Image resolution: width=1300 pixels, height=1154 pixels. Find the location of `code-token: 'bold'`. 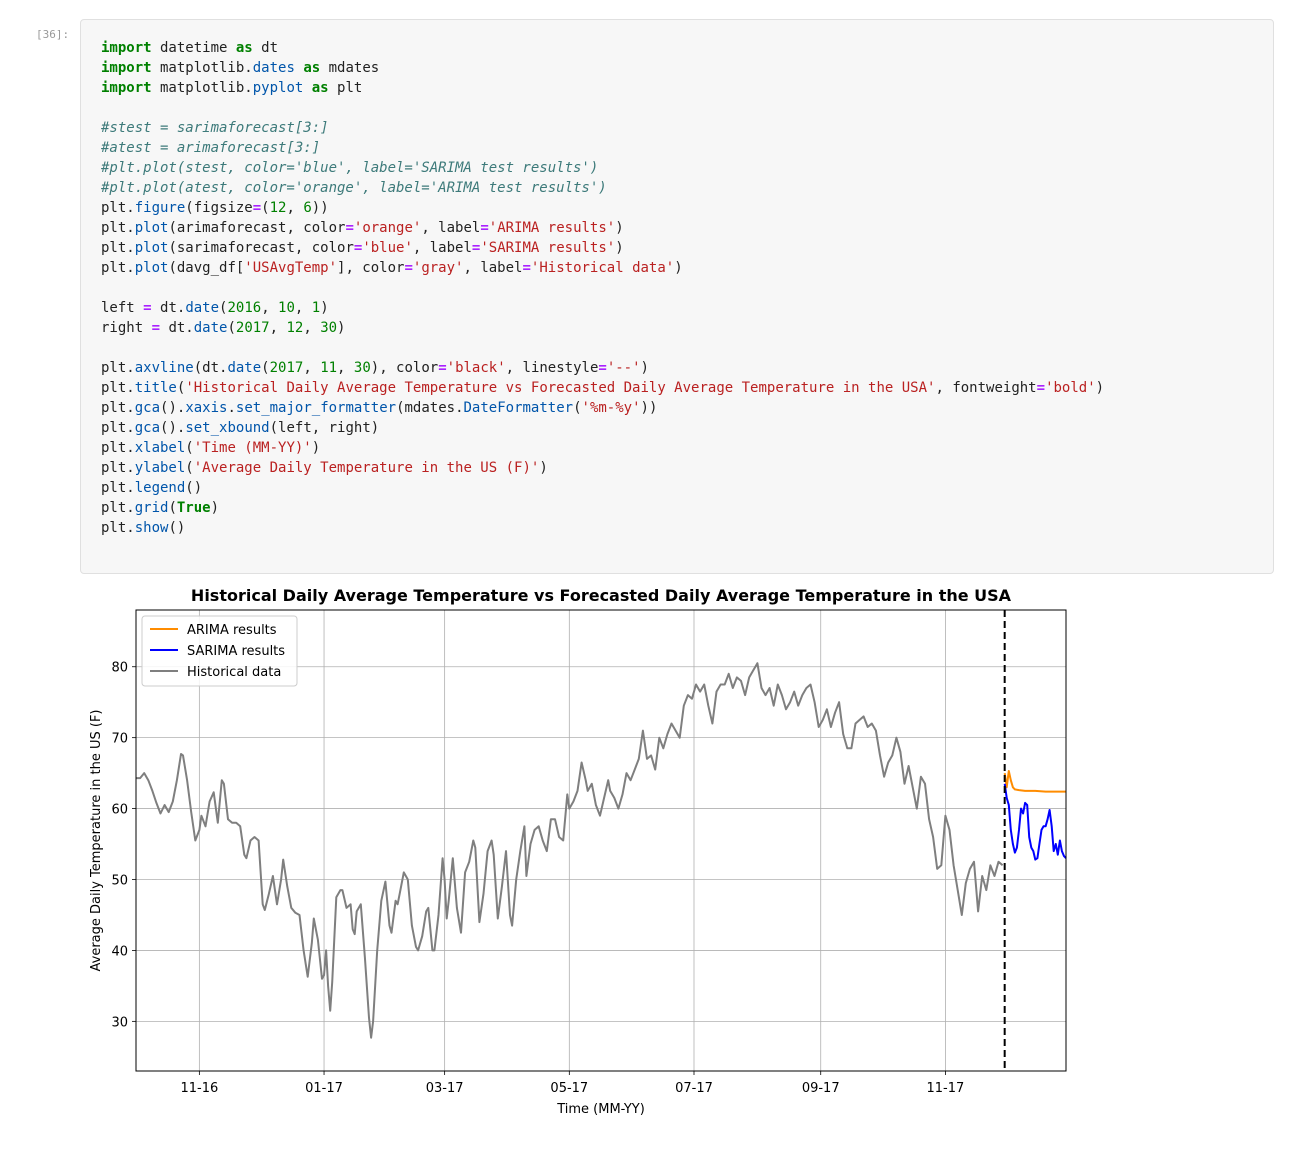

code-token: 'bold' is located at coordinates (1070, 388).